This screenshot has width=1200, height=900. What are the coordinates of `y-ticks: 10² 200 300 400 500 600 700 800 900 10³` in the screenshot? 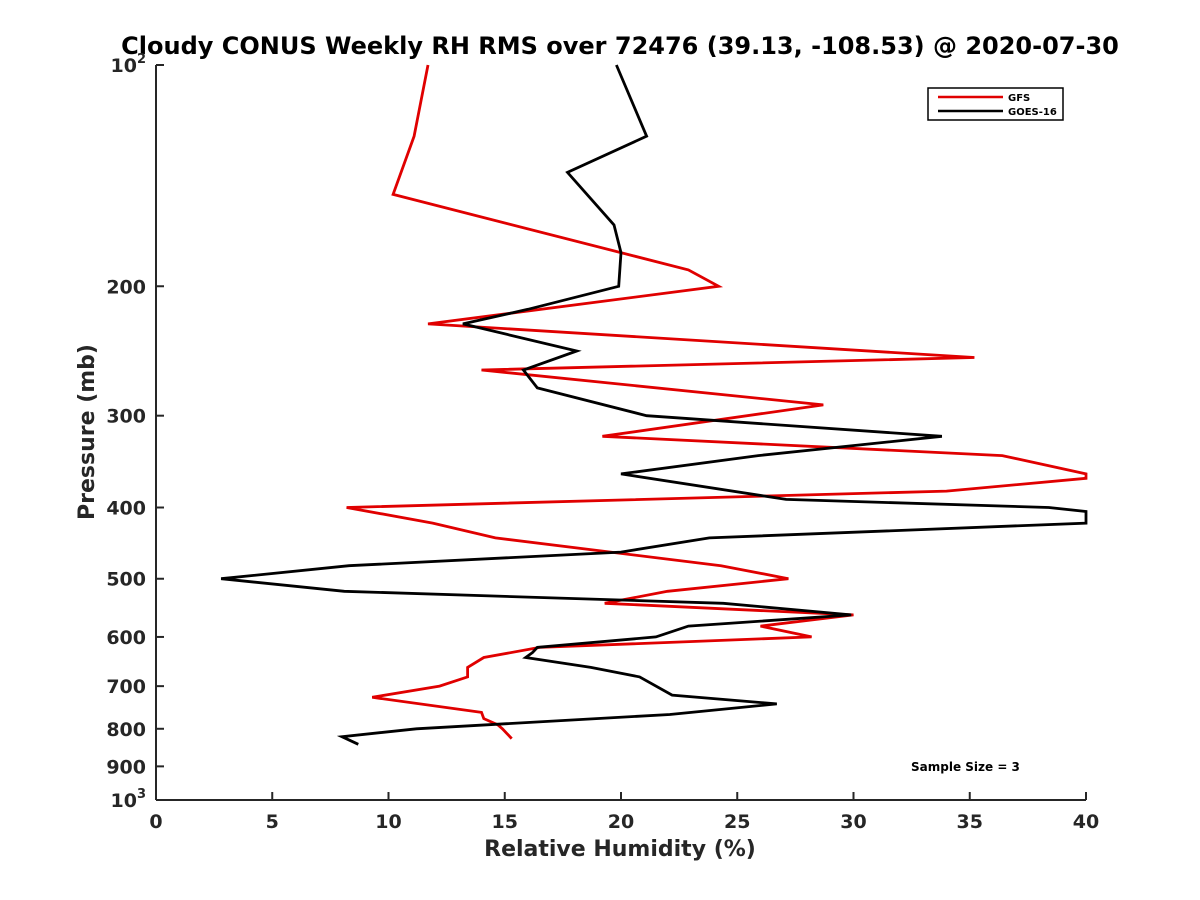 It's located at (135, 432).